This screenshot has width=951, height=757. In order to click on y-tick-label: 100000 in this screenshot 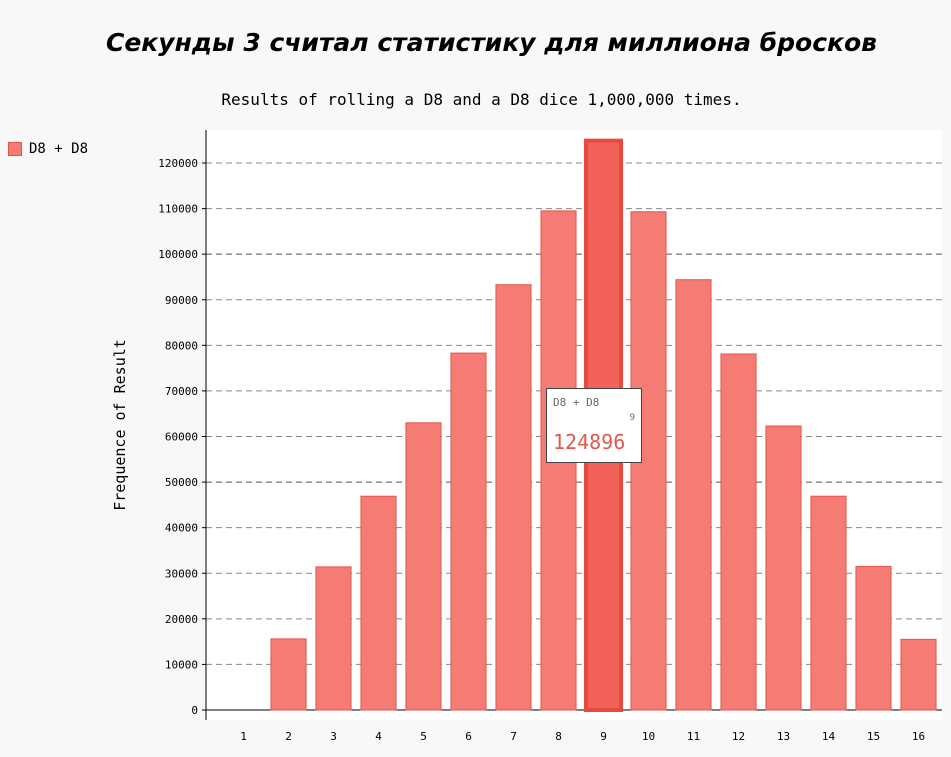, I will do `click(178, 254)`.